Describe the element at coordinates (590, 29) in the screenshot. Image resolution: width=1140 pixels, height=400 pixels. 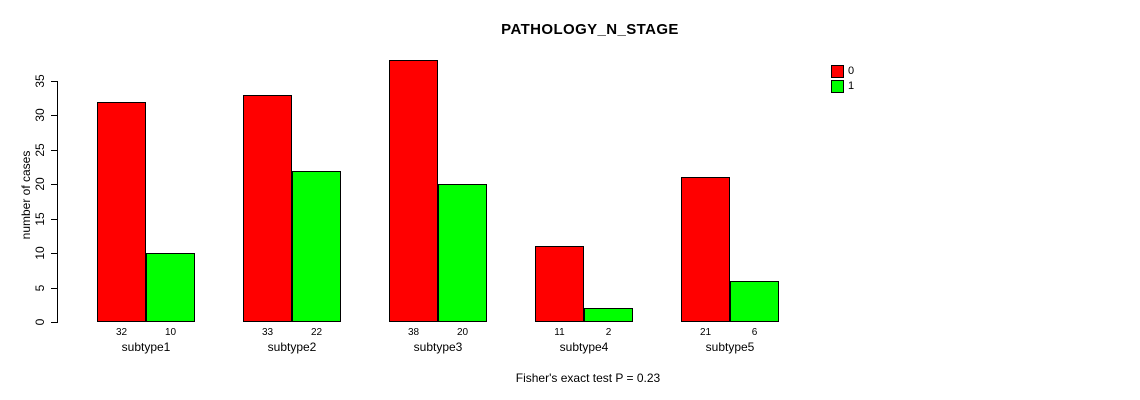
I see `chart-title: PATHOLOGY_N_STAGE` at that location.